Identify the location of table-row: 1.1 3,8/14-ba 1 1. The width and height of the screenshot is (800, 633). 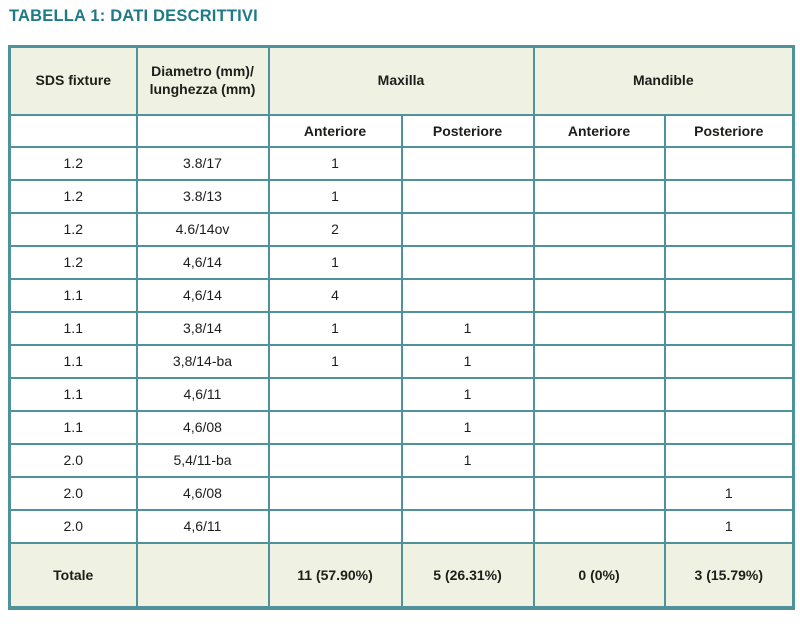
(401, 361).